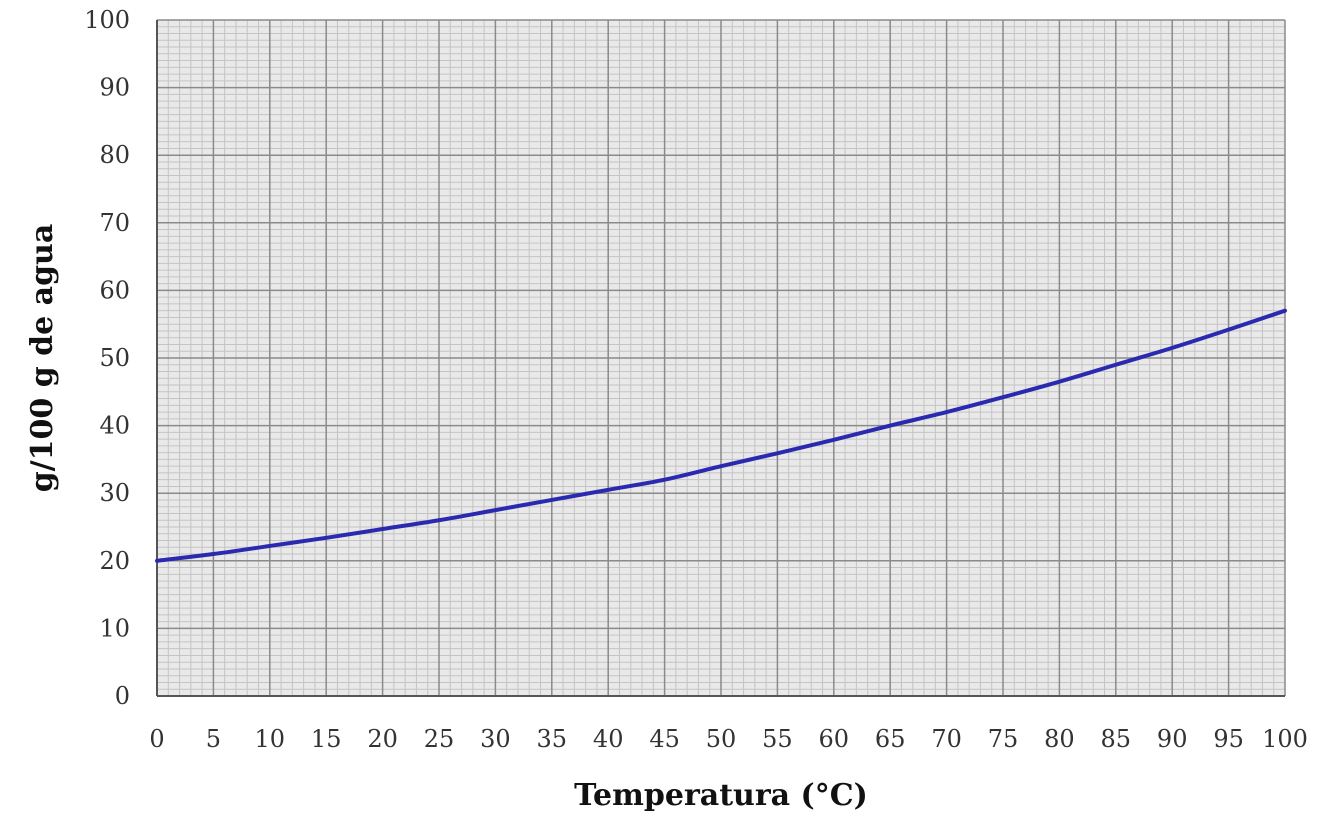 The height and width of the screenshot is (817, 1322). I want to click on x-tick-label: 10, so click(270, 739).